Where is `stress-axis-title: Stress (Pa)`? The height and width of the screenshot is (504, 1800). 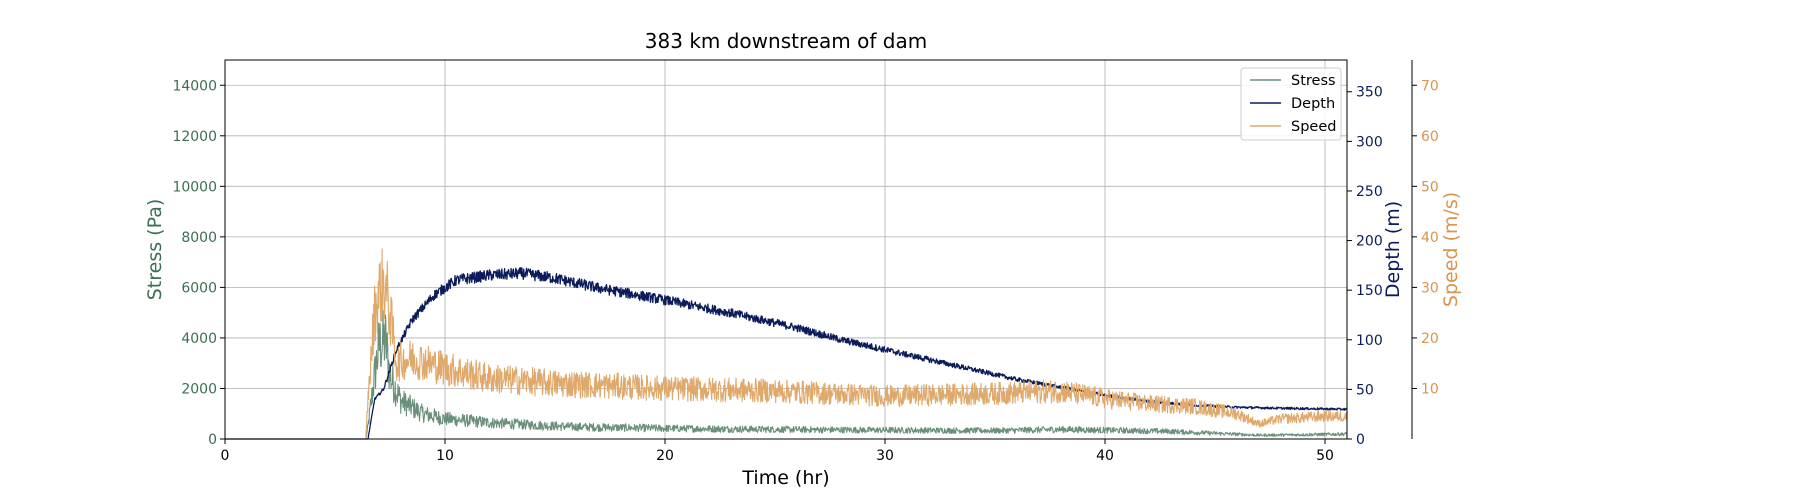
stress-axis-title: Stress (Pa) is located at coordinates (155, 250).